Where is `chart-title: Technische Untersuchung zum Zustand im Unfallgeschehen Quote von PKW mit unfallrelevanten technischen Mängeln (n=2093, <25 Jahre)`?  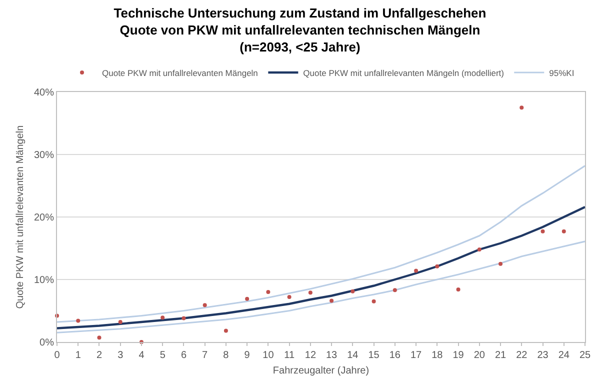 chart-title: Technische Untersuchung zum Zustand im Unfallgeschehen Quote von PKW mit unfallrelevanten technischen Mängeln (n=2093, <25 Jahre) is located at coordinates (300, 29).